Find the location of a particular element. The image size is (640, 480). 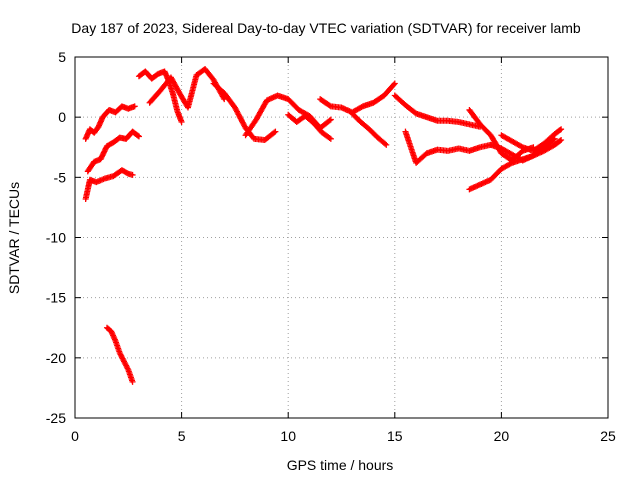

y-tick-label: -20 is located at coordinates (56, 358).